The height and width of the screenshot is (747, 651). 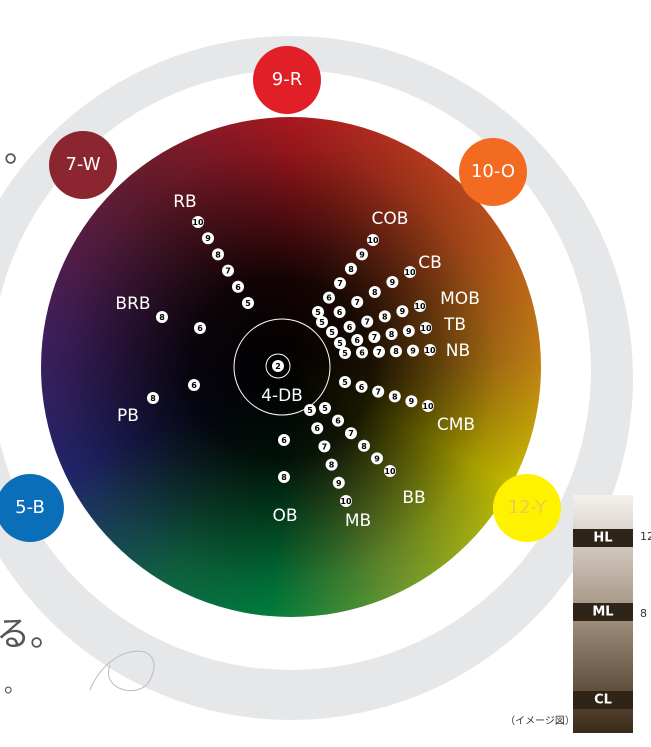 I want to click on badge-label: 7-W, so click(x=82, y=164).